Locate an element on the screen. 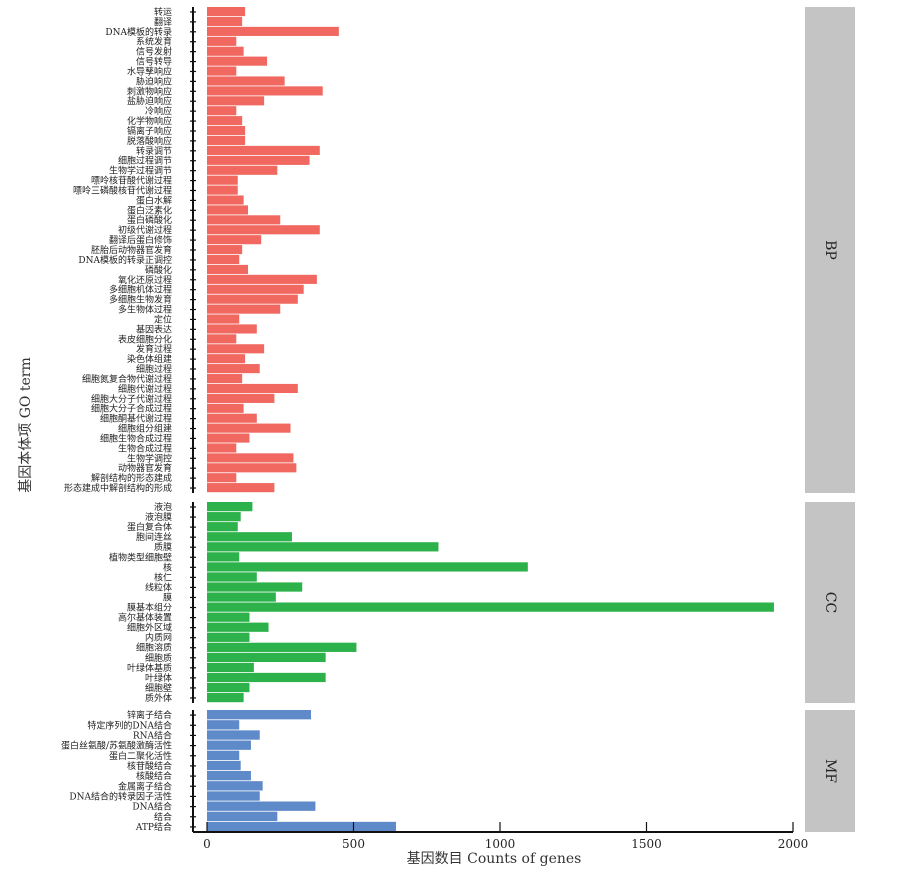 The width and height of the screenshot is (910, 871). y-axis-title: 基因本体项 GO term is located at coordinates (25, 424).